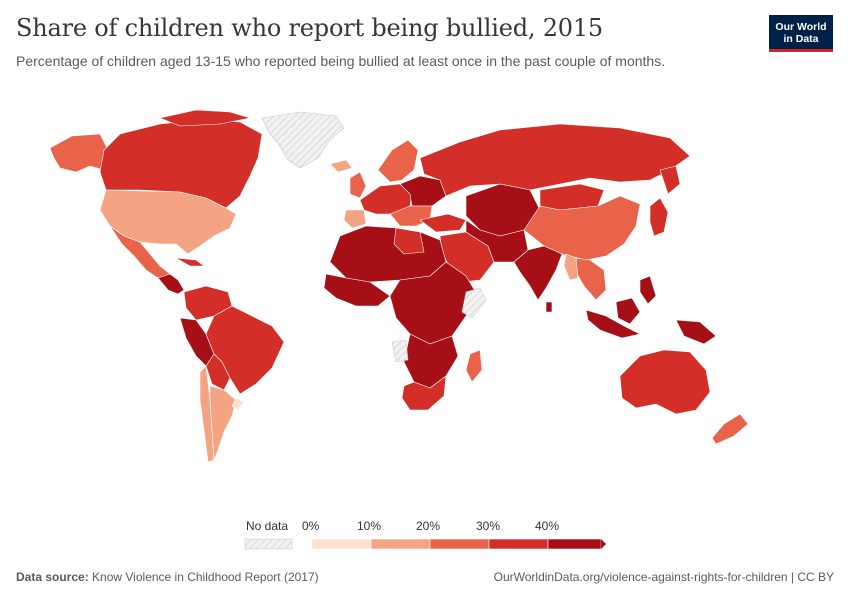  What do you see at coordinates (659, 217) in the screenshot?
I see `region-japan` at bounding box center [659, 217].